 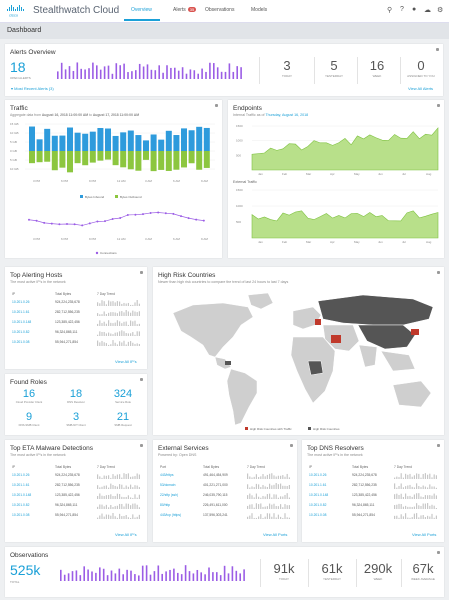 I want to click on view-all-alerts-link: View All Alerts, so click(x=421, y=88).